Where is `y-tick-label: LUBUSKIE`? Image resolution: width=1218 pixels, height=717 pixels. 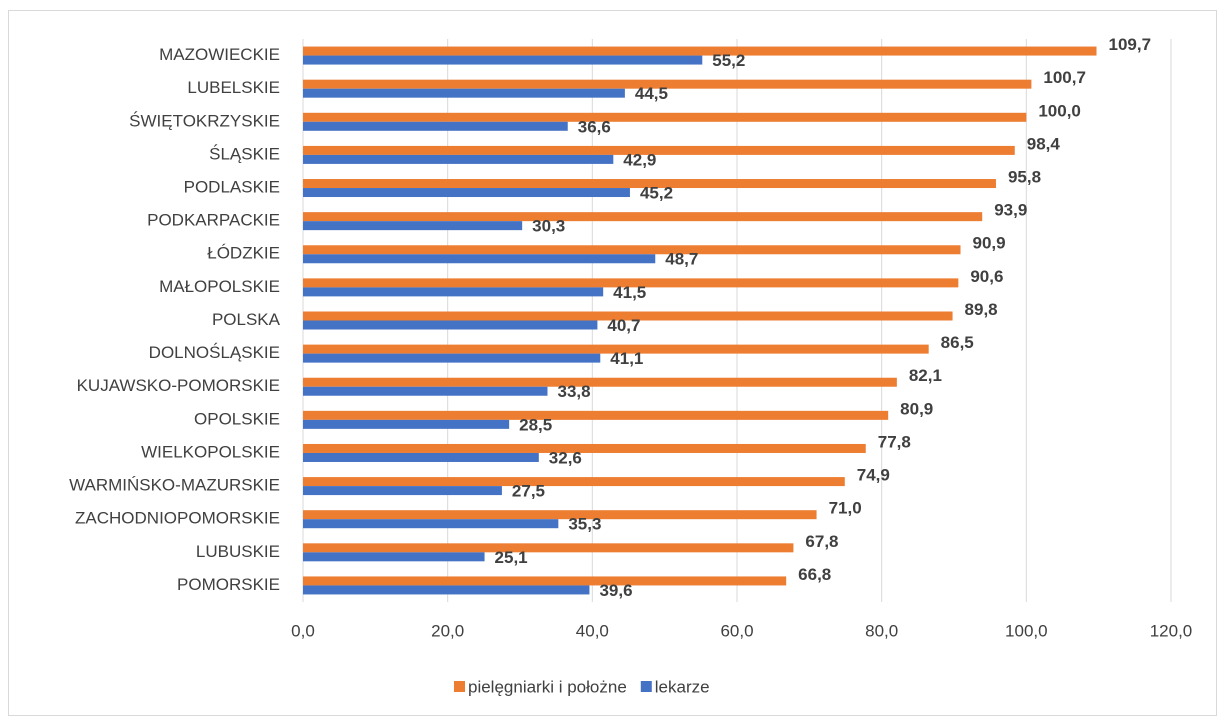 y-tick-label: LUBUSKIE is located at coordinates (238, 551).